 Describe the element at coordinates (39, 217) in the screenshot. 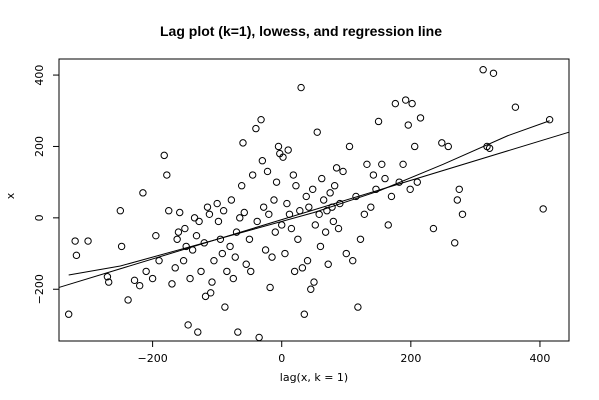

I see `y-tick-label: 0` at that location.